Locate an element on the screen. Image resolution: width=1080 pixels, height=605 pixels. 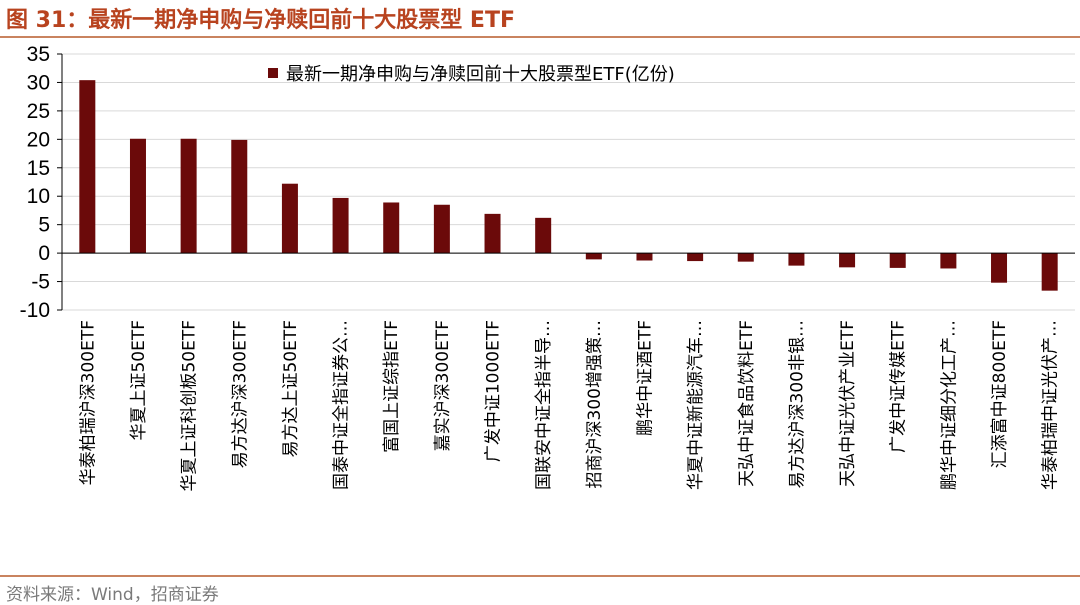
category-label: 汇添富中证800ETF is located at coordinates (1000, 394).